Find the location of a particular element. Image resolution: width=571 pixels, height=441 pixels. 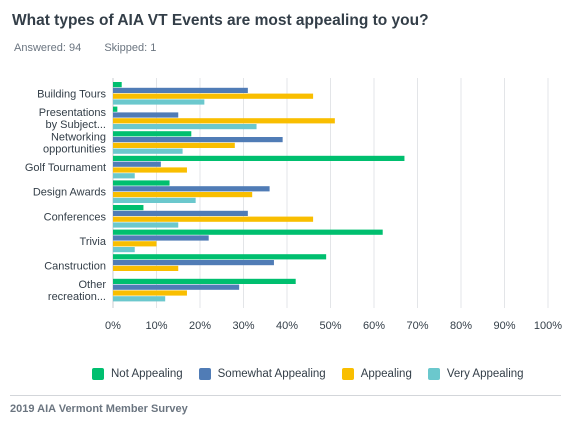

category-label: Trivia is located at coordinates (93, 242).